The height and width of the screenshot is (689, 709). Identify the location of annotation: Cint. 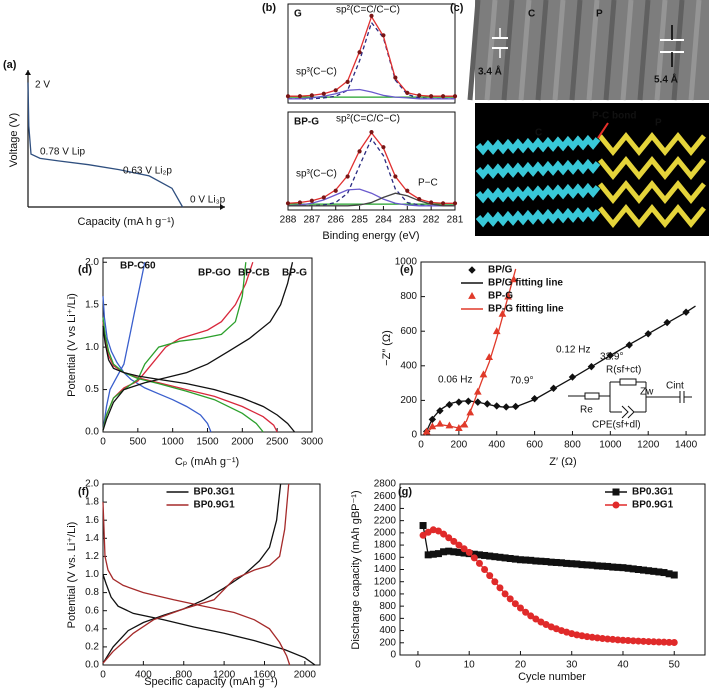
(675, 386).